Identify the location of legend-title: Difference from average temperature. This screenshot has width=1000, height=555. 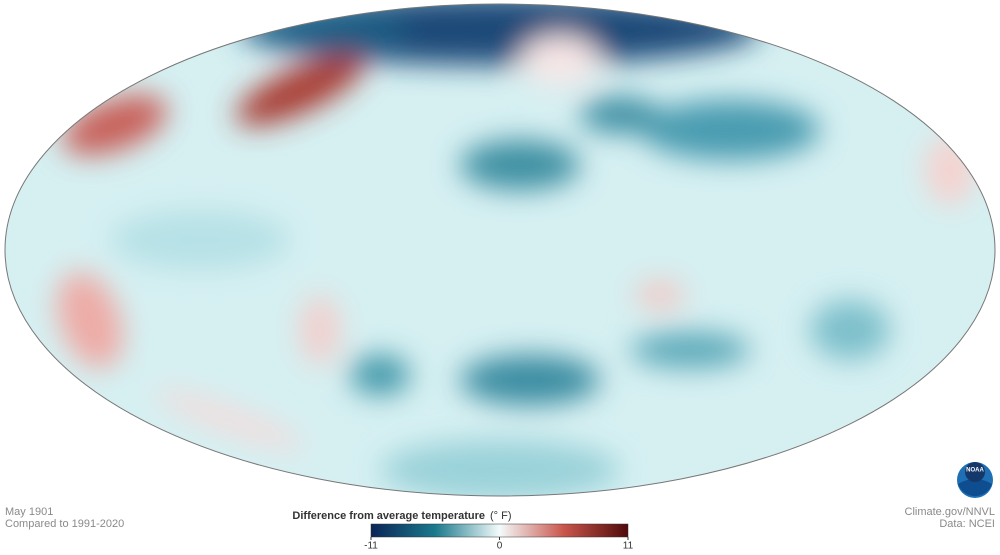
(388, 516).